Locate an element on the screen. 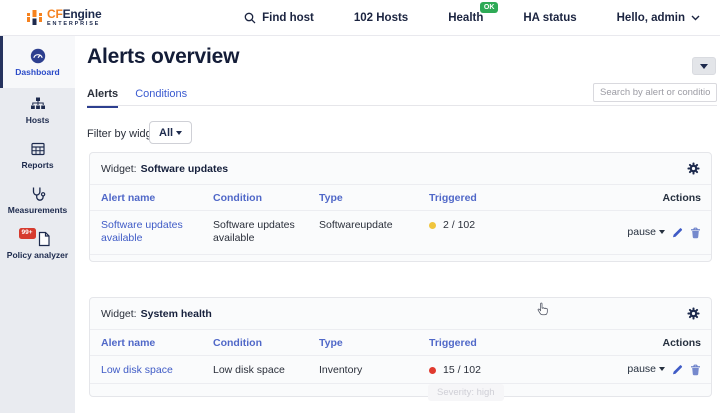 The image size is (720, 413). sidebar-item-reports: Reports is located at coordinates (37, 155).